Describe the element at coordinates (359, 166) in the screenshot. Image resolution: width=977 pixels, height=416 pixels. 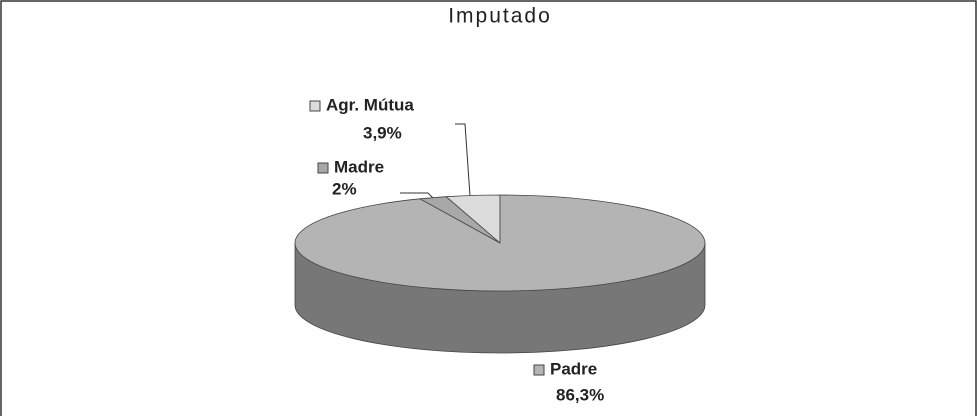
I see `category-label: Madre` at that location.